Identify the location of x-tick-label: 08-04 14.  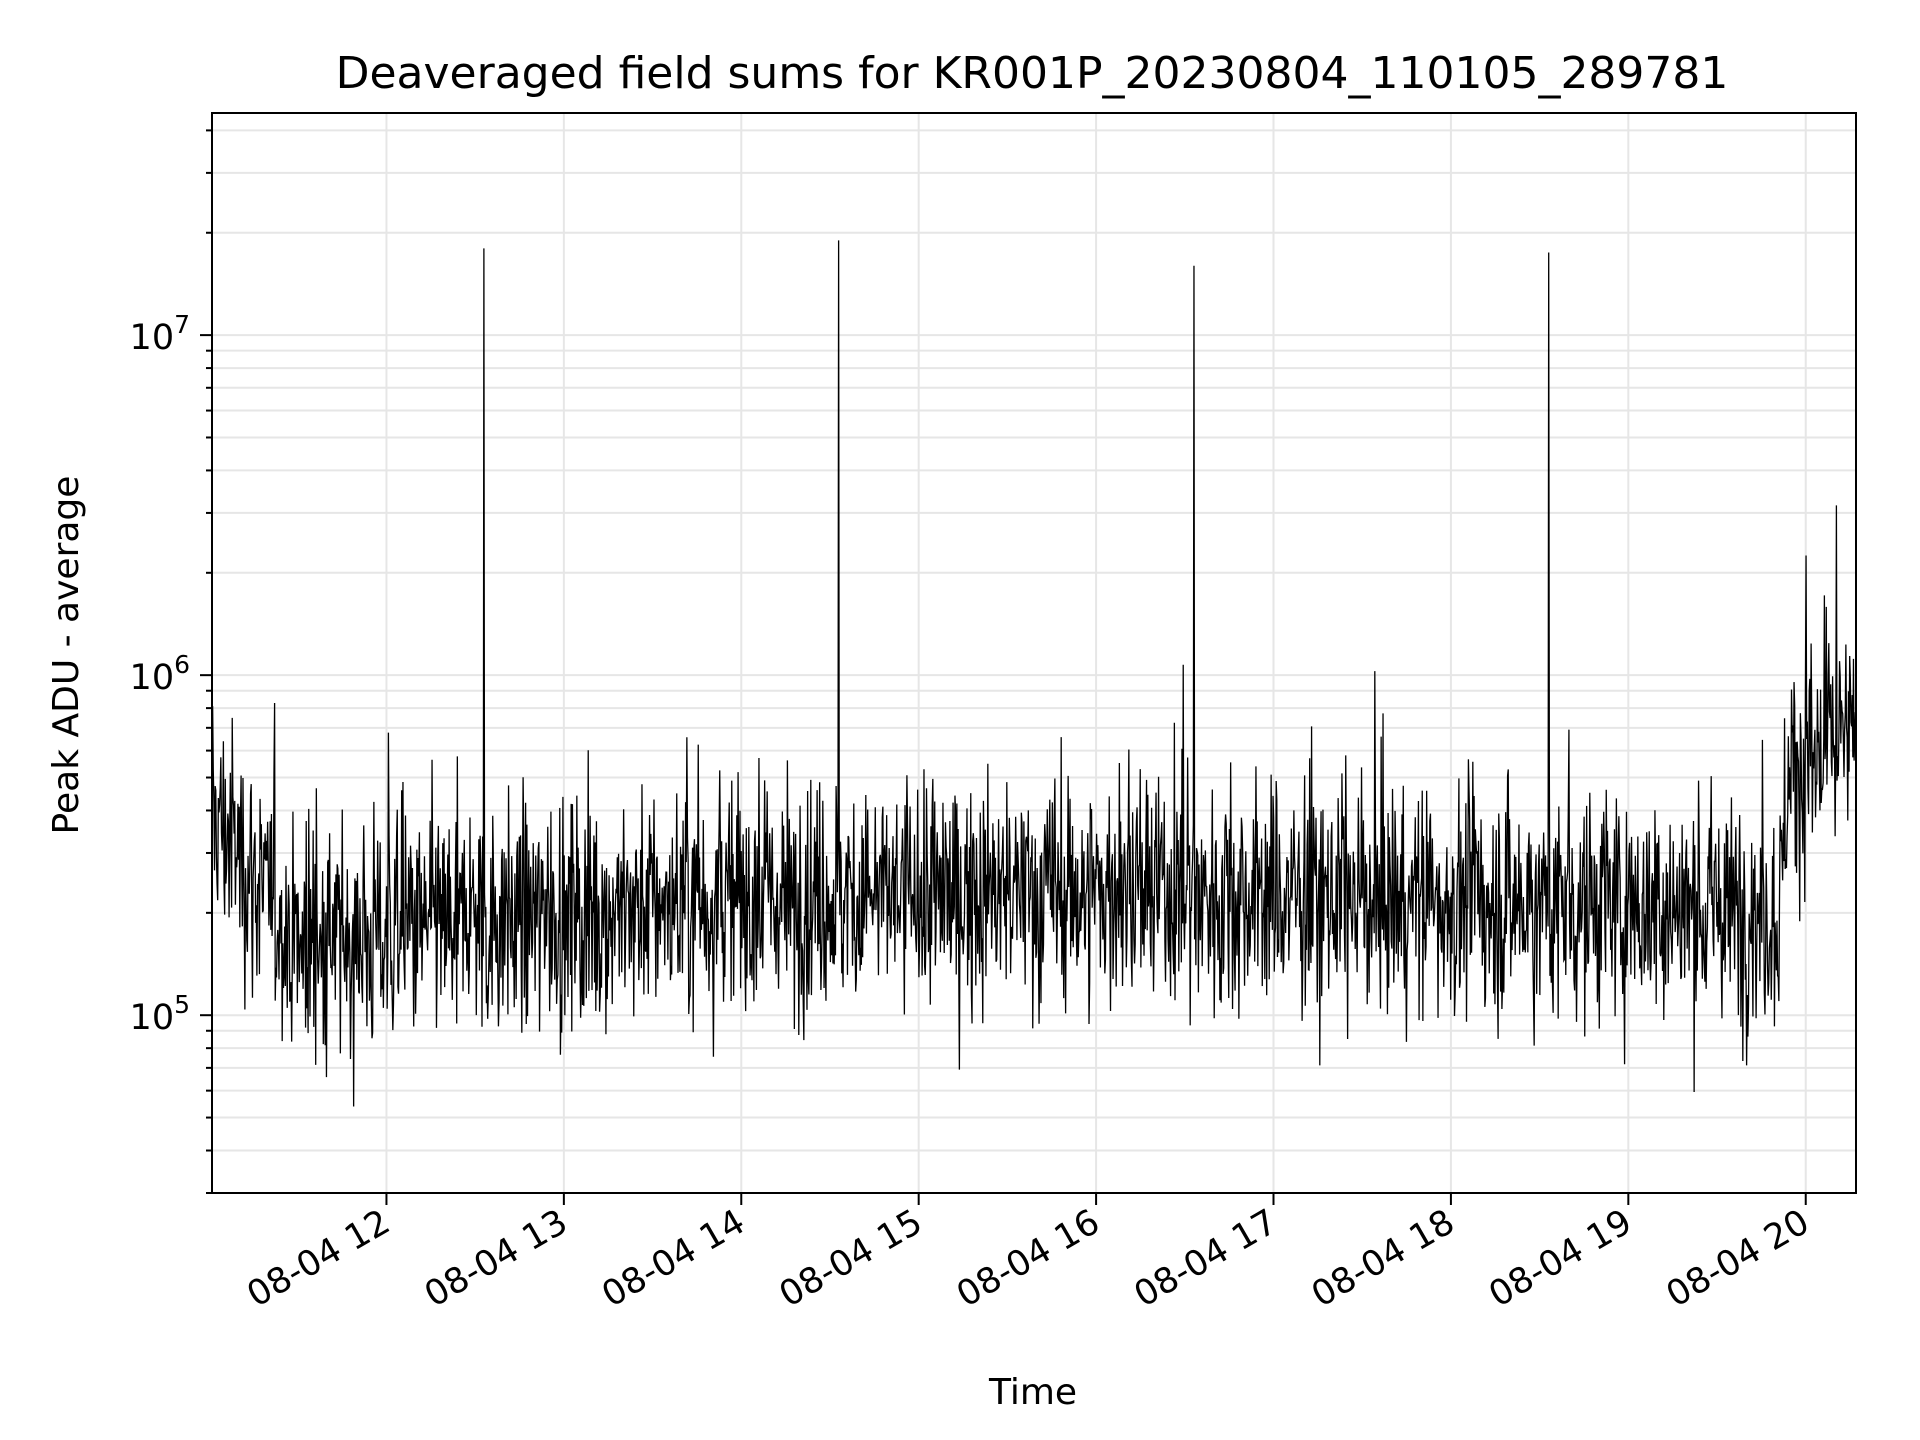
(673, 1258).